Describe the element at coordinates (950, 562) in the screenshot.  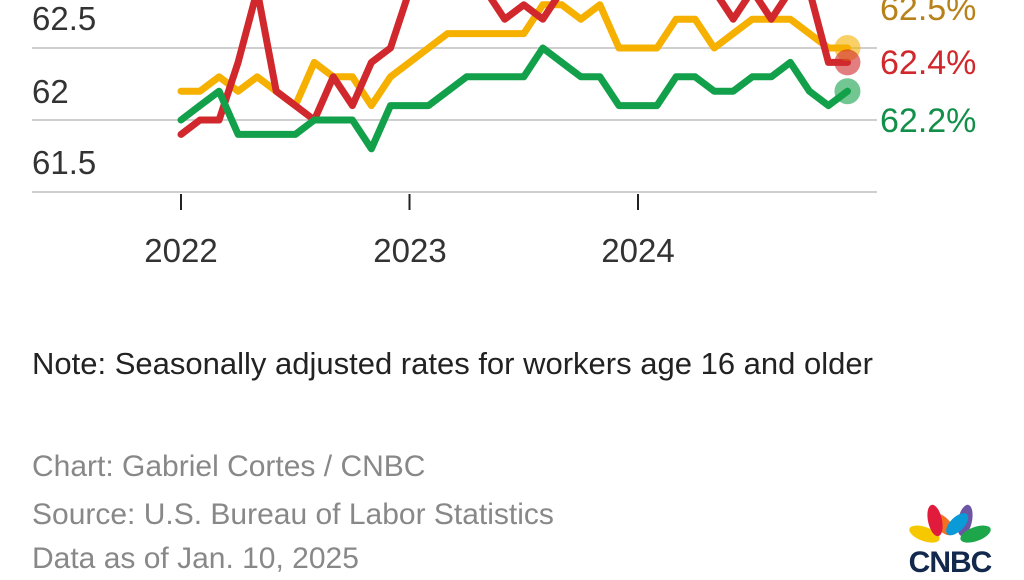
I see `logo-text: CNBC` at that location.